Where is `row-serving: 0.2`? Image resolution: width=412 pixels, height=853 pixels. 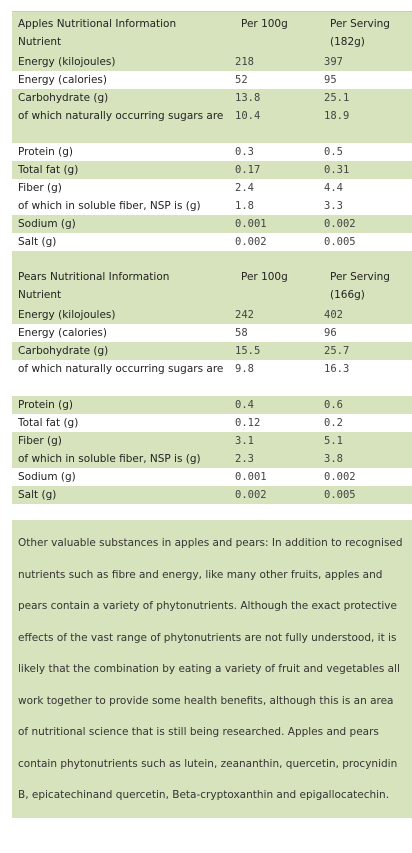
row-serving: 0.2 is located at coordinates (333, 423).